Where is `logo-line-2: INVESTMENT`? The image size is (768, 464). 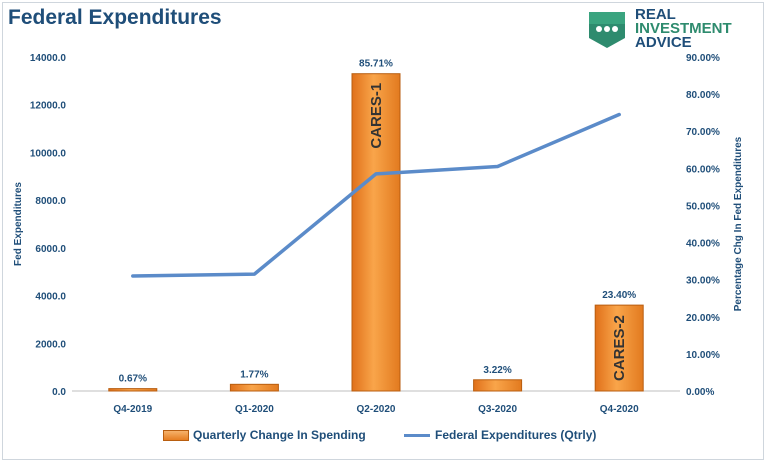 logo-line-2: INVESTMENT is located at coordinates (683, 28).